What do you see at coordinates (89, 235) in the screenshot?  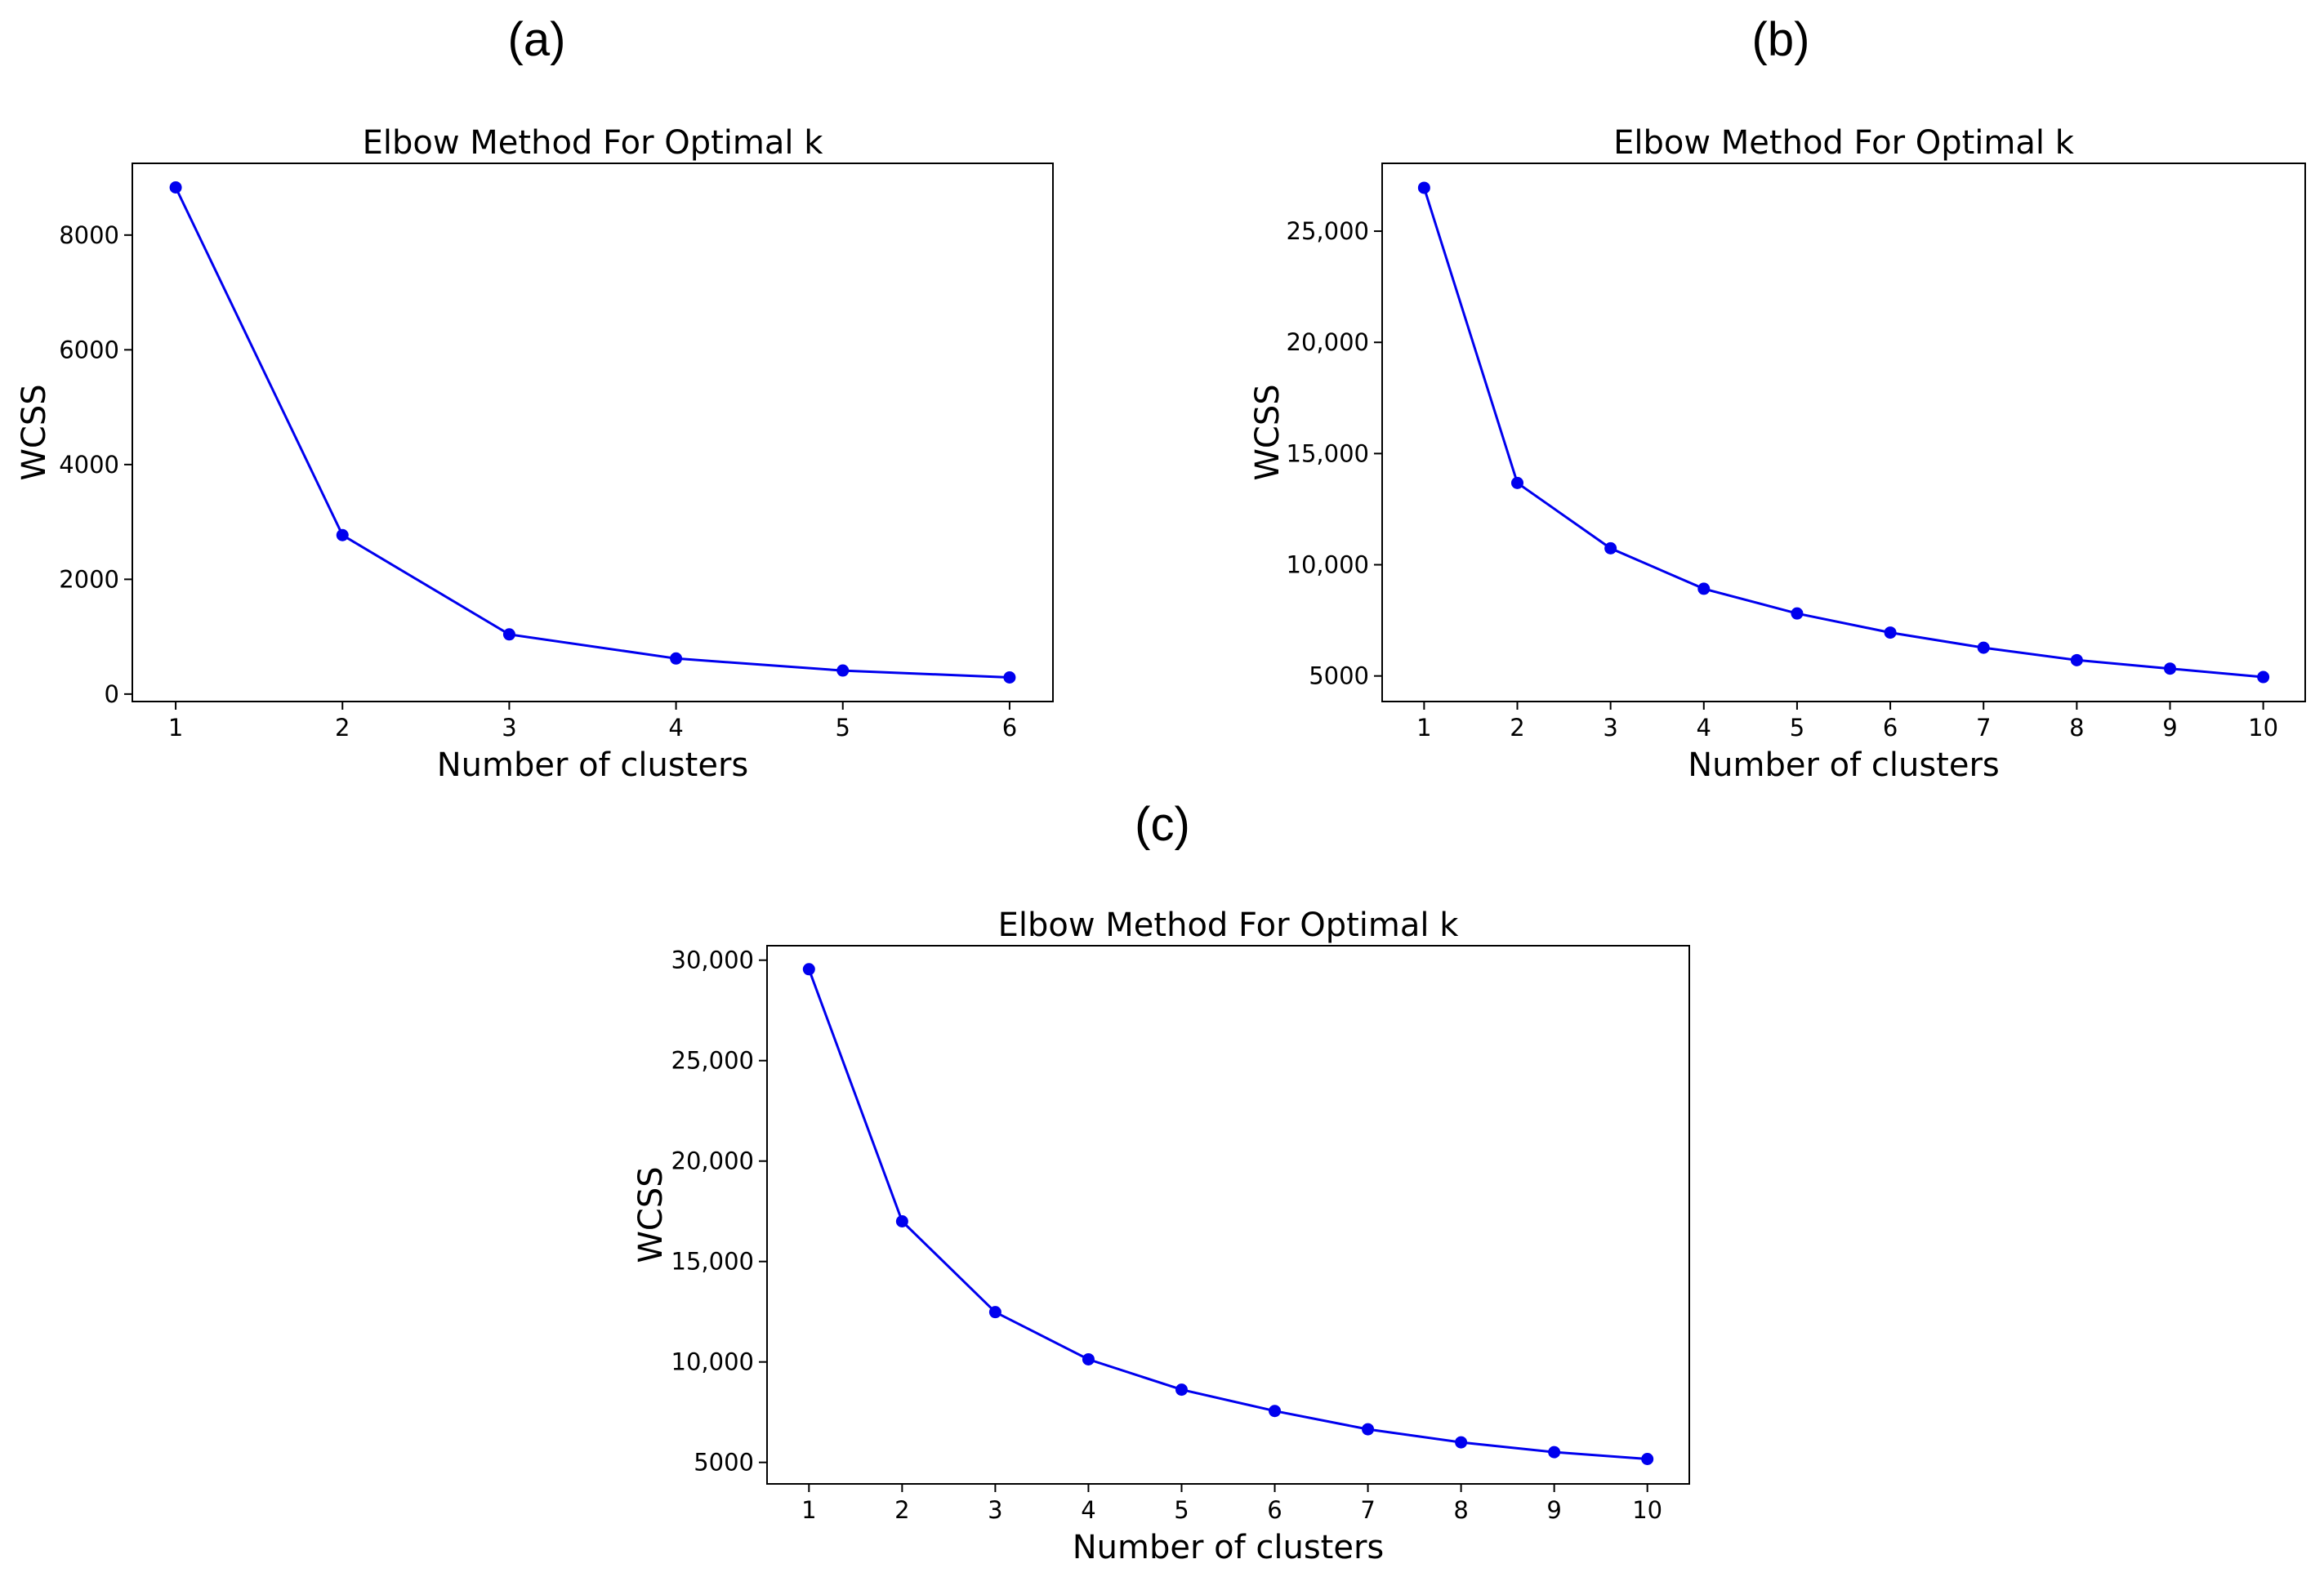 I see `y-tick-label: 8000` at bounding box center [89, 235].